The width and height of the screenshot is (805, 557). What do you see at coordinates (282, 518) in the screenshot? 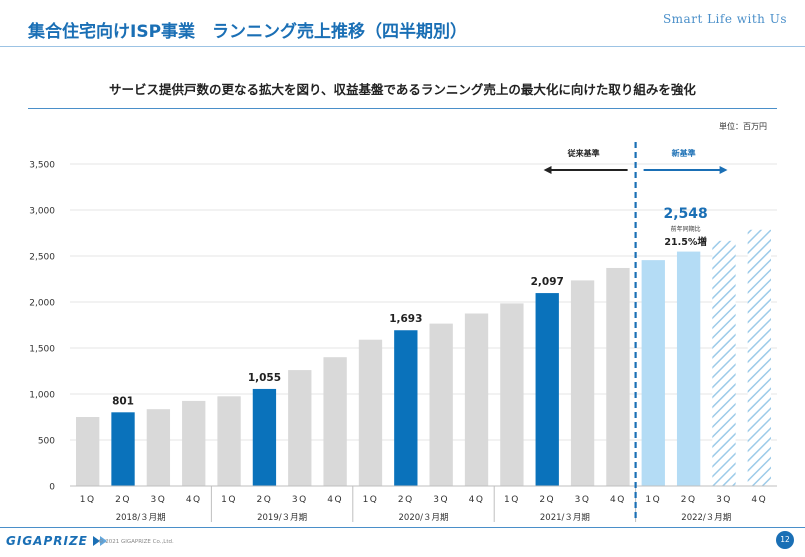
I see `year-group-label: 2019/３月期` at bounding box center [282, 518].